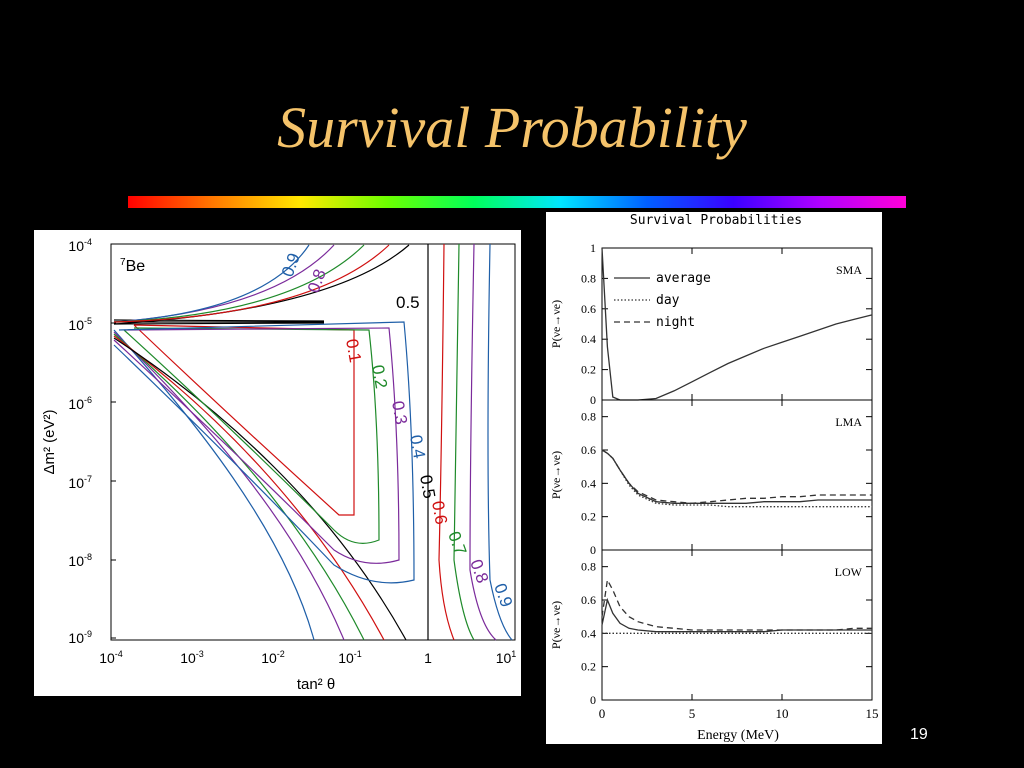 This screenshot has width=1024, height=768. What do you see at coordinates (80, 441) in the screenshot?
I see `y-tick-labels: 10⁻⁴ 10⁻⁵ 10⁻⁶ 10⁻⁷ 10⁻⁸ 10⁻⁹` at bounding box center [80, 441].